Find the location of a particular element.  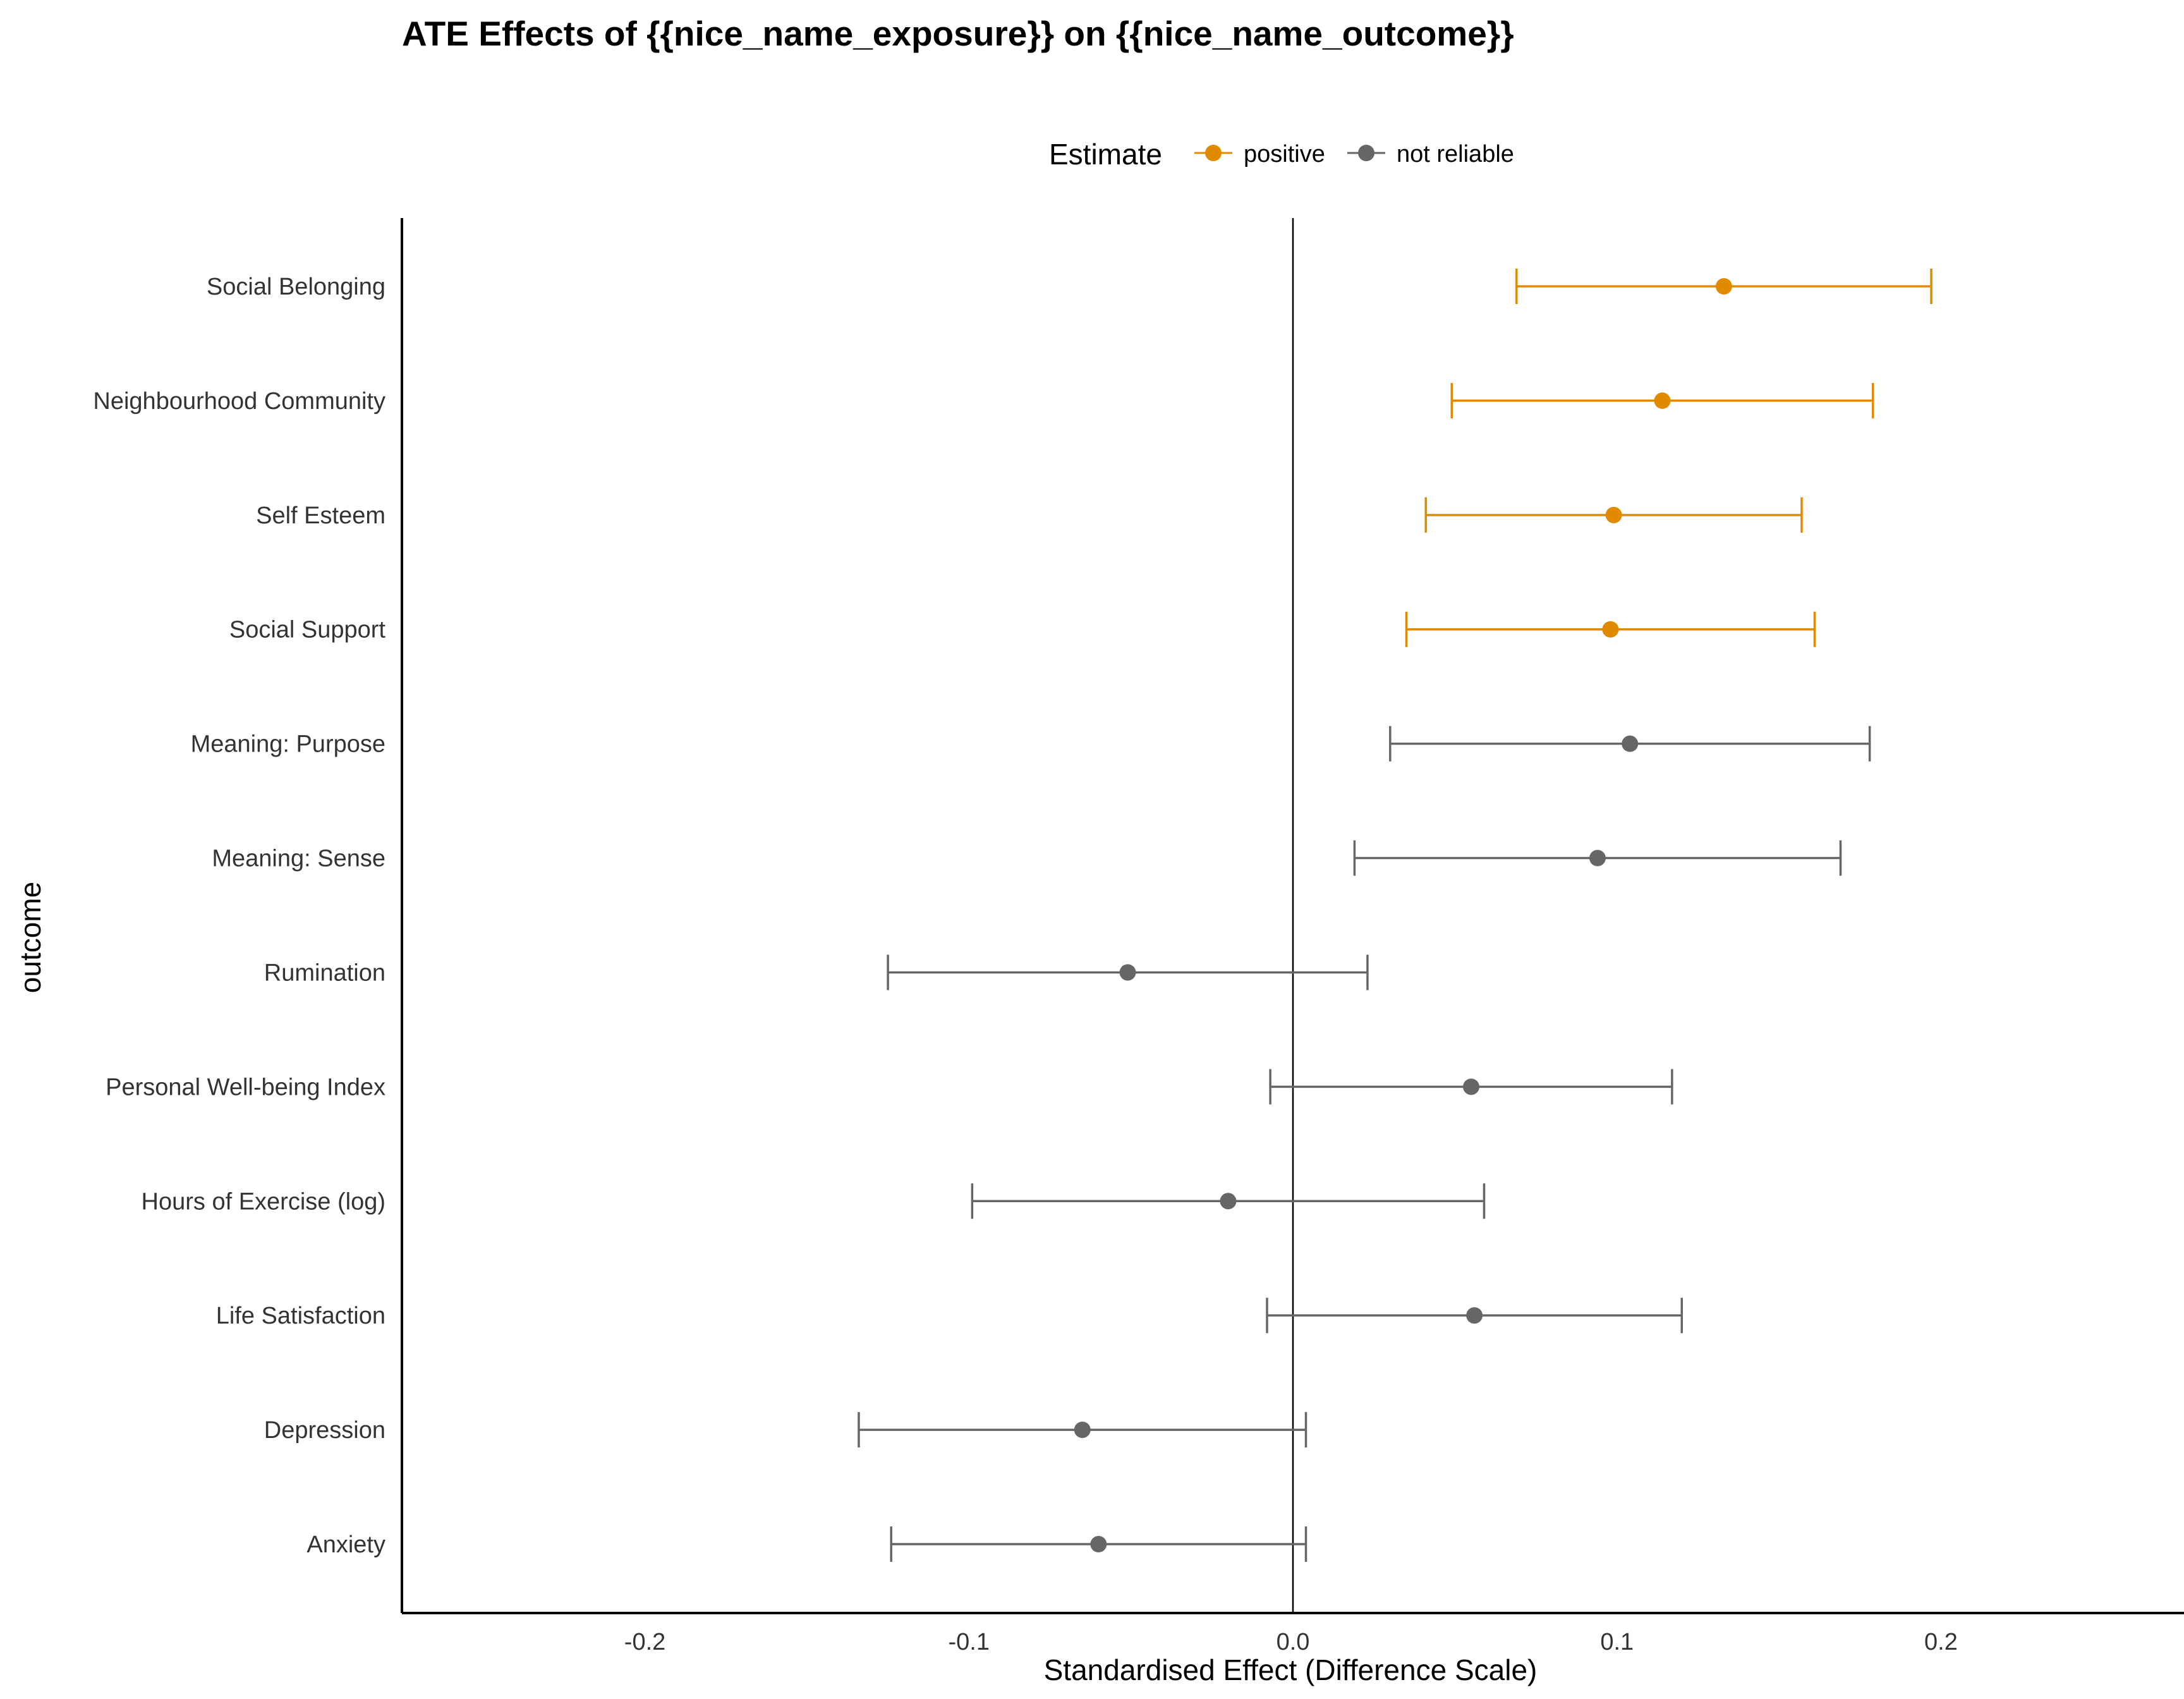

estimate-point-self-esteem is located at coordinates (1613, 514).